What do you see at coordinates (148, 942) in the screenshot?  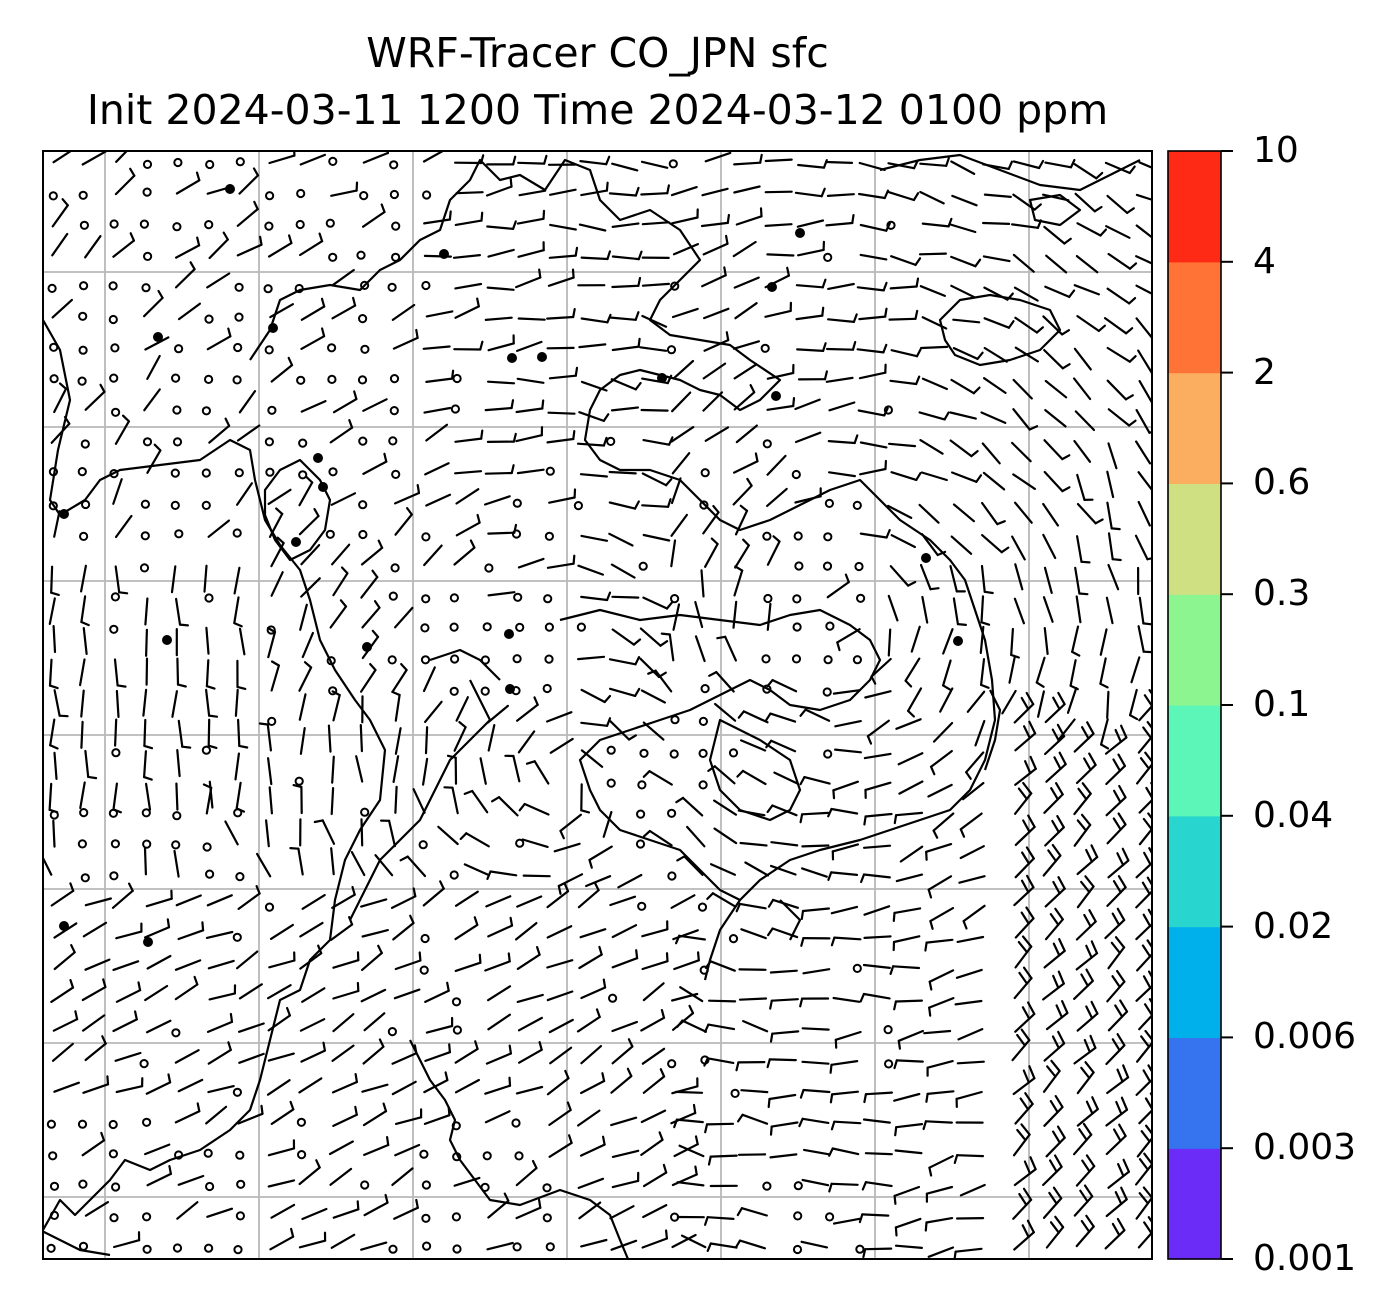 I see `station-dot` at bounding box center [148, 942].